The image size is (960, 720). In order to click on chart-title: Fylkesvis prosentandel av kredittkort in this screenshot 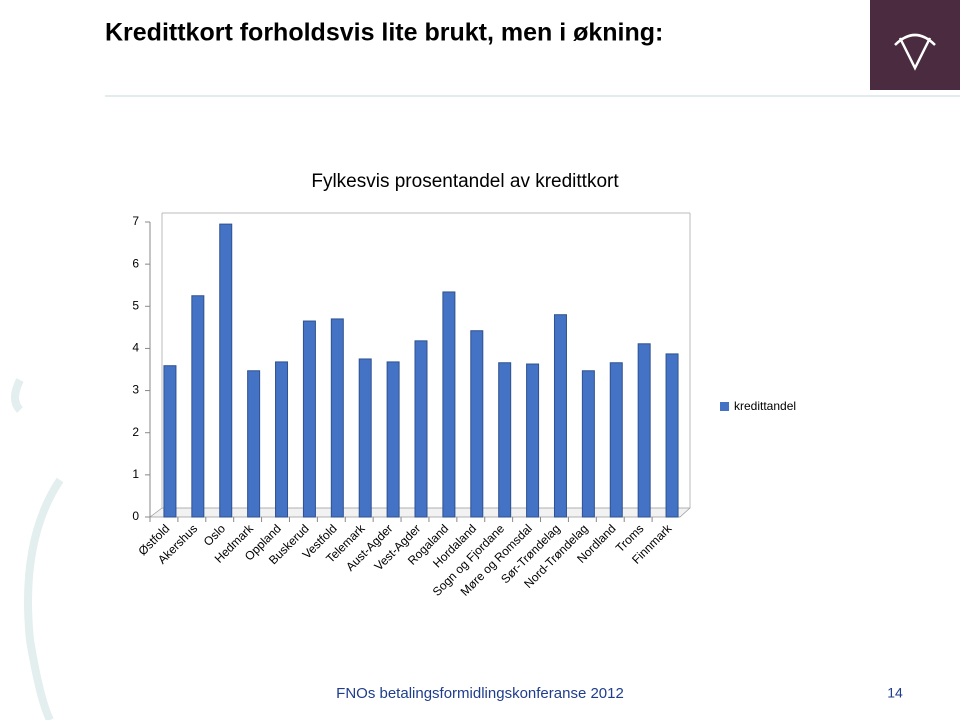, I will do `click(465, 181)`.